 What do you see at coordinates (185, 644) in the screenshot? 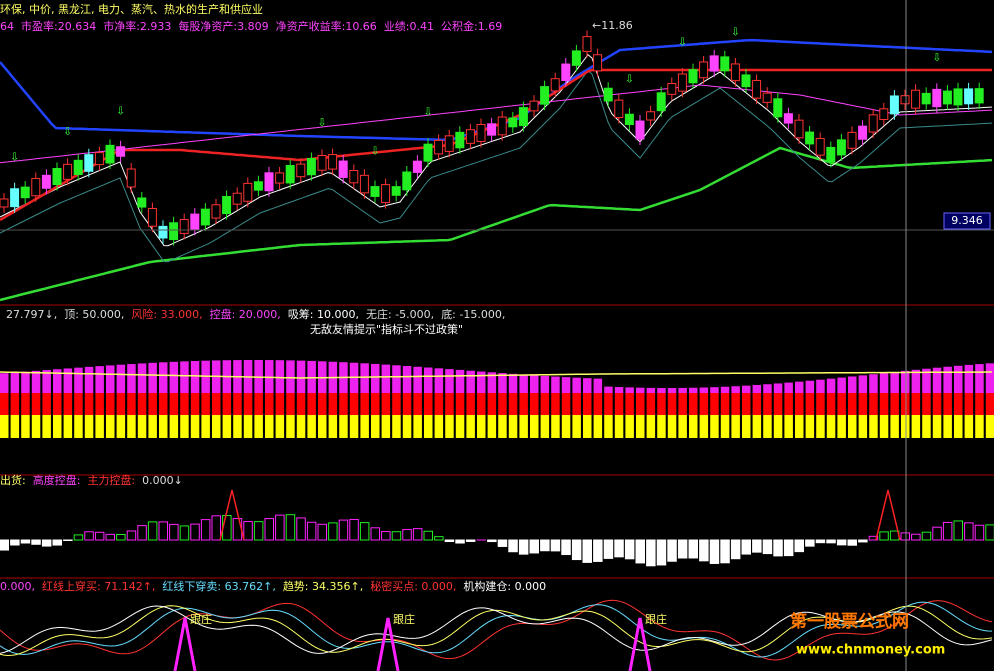
I see `follow-signal` at bounding box center [185, 644].